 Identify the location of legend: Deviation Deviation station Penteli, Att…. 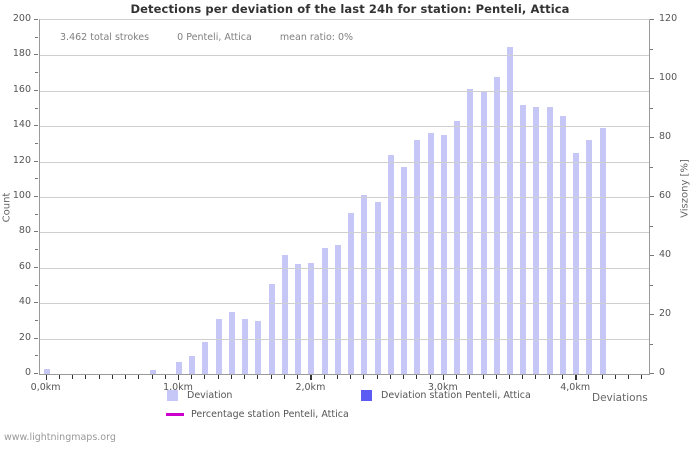
(350, 410).